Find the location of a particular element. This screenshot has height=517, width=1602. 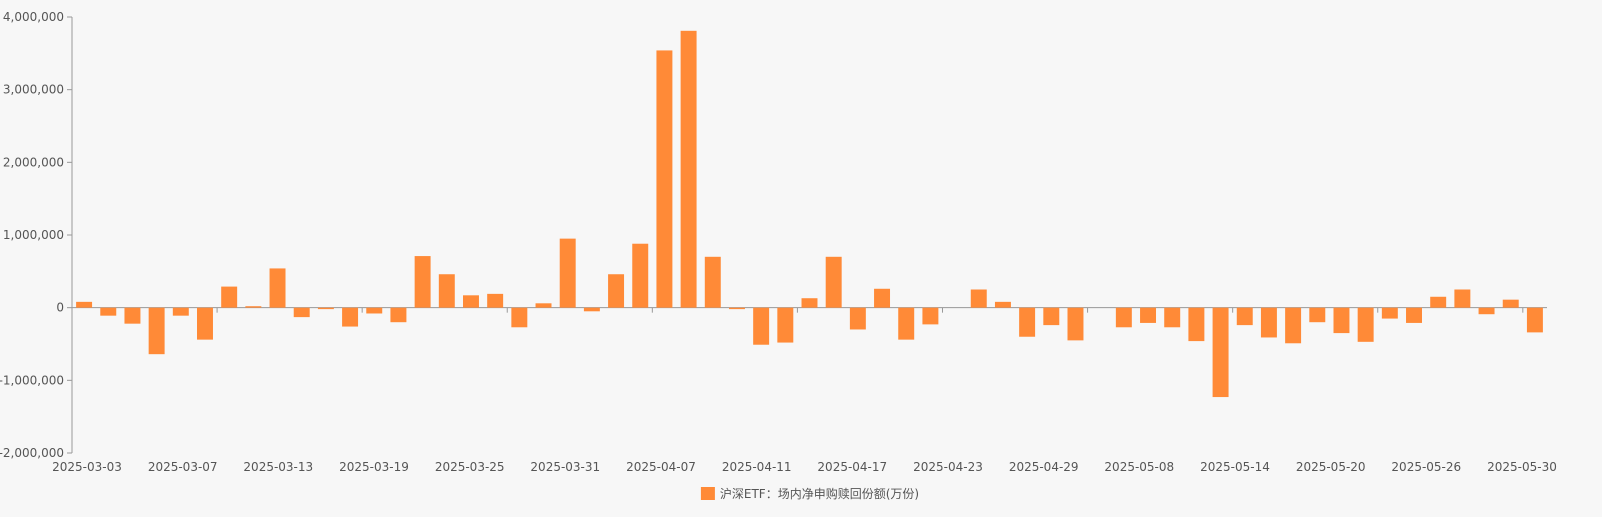

x-tick-label: 2025-05-14 is located at coordinates (1235, 467).